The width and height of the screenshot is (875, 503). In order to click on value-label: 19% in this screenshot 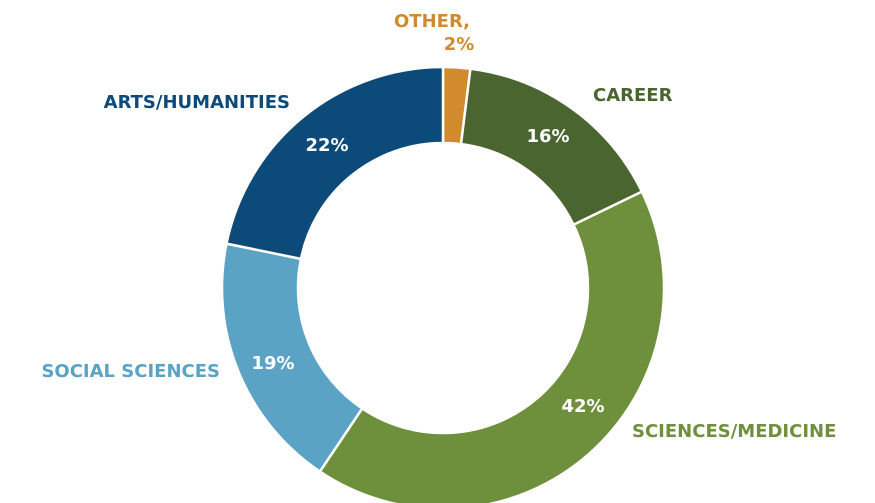, I will do `click(272, 363)`.